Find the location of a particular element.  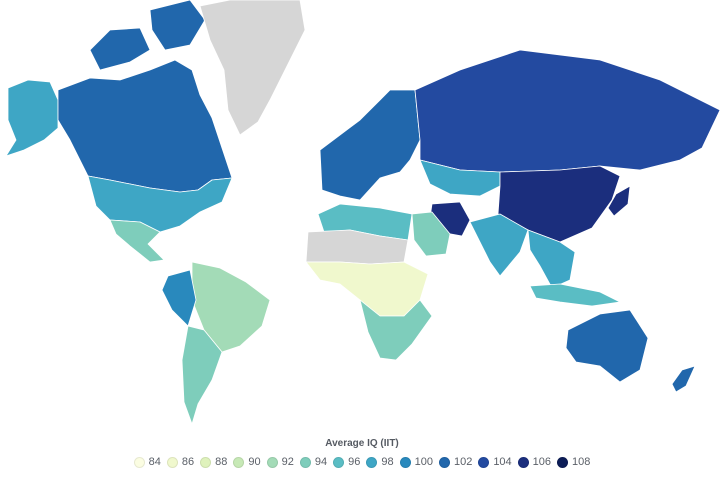

region-greenland is located at coordinates (252, 68).